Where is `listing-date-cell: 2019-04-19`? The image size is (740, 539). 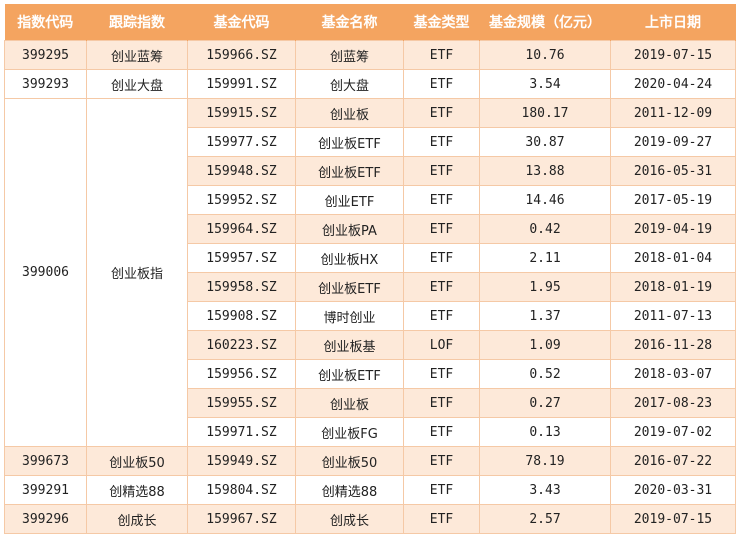
listing-date-cell: 2019-04-19 is located at coordinates (673, 229).